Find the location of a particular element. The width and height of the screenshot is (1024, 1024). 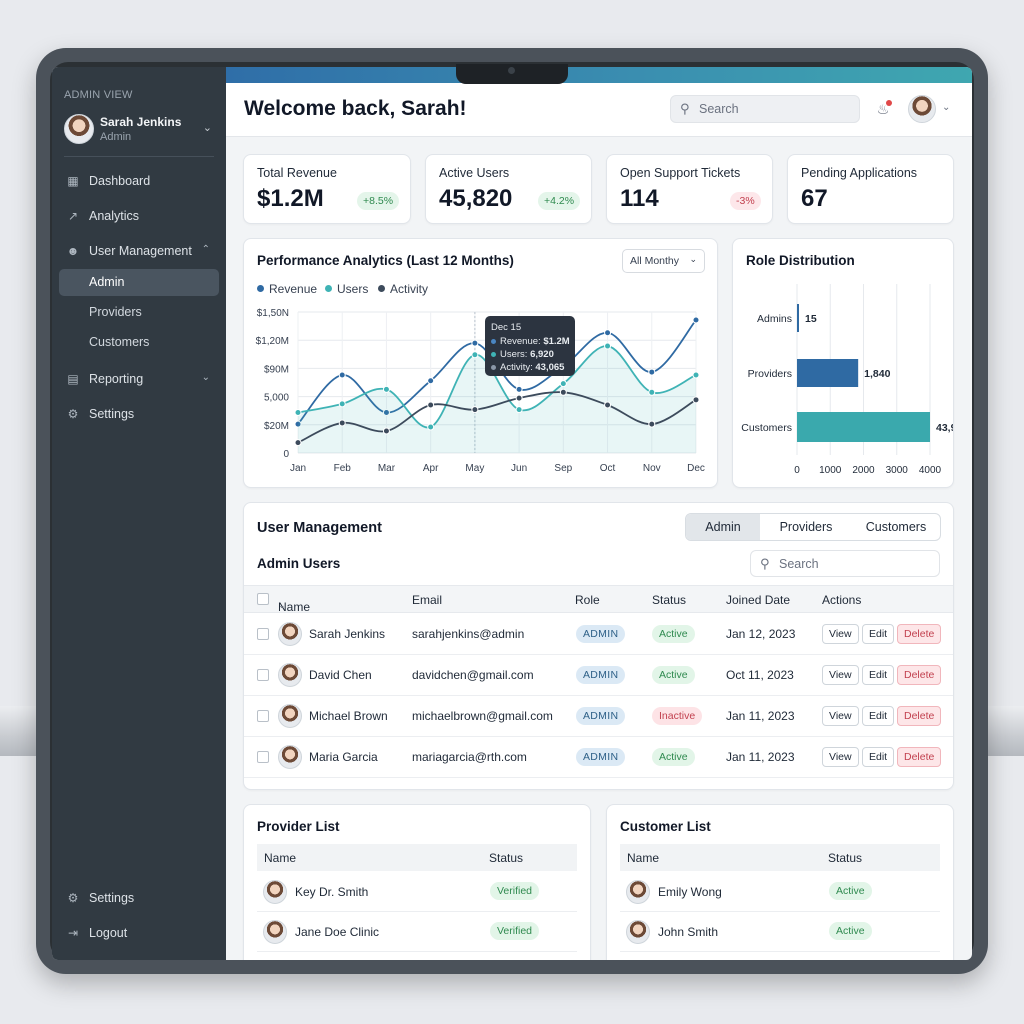

data-point-revenue is located at coordinates (475, 343).